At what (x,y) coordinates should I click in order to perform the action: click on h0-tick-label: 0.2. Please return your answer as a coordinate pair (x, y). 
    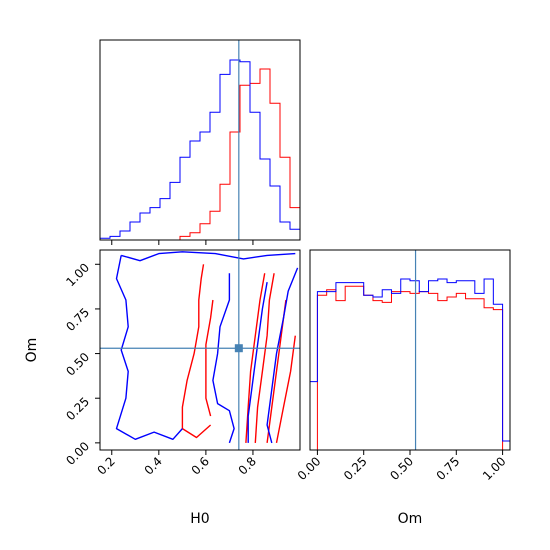
    Looking at the image, I should click on (105, 465).